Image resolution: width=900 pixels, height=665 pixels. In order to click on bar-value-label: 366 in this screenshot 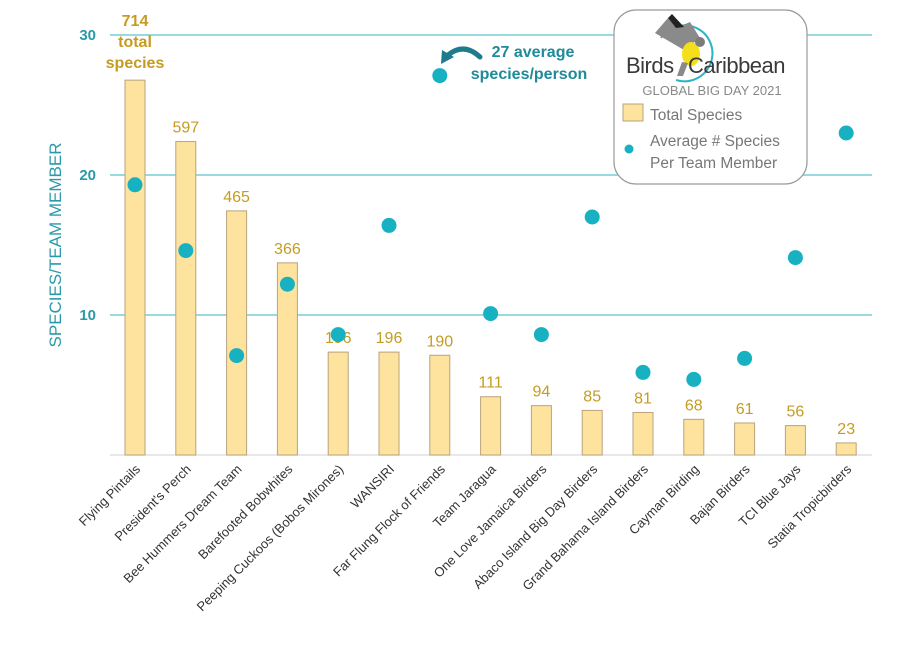, I will do `click(287, 249)`.